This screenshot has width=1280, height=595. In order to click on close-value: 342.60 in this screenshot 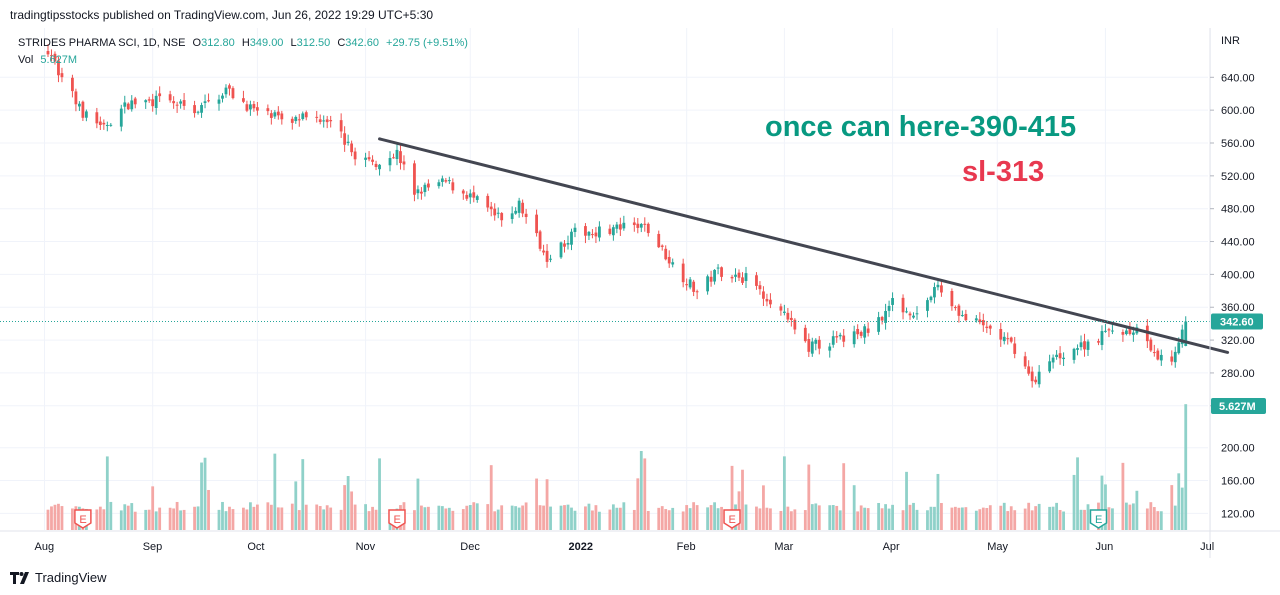, I will do `click(362, 43)`.